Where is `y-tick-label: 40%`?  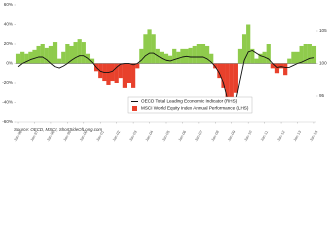
y-tick-label: 40% is located at coordinates (8, 24).